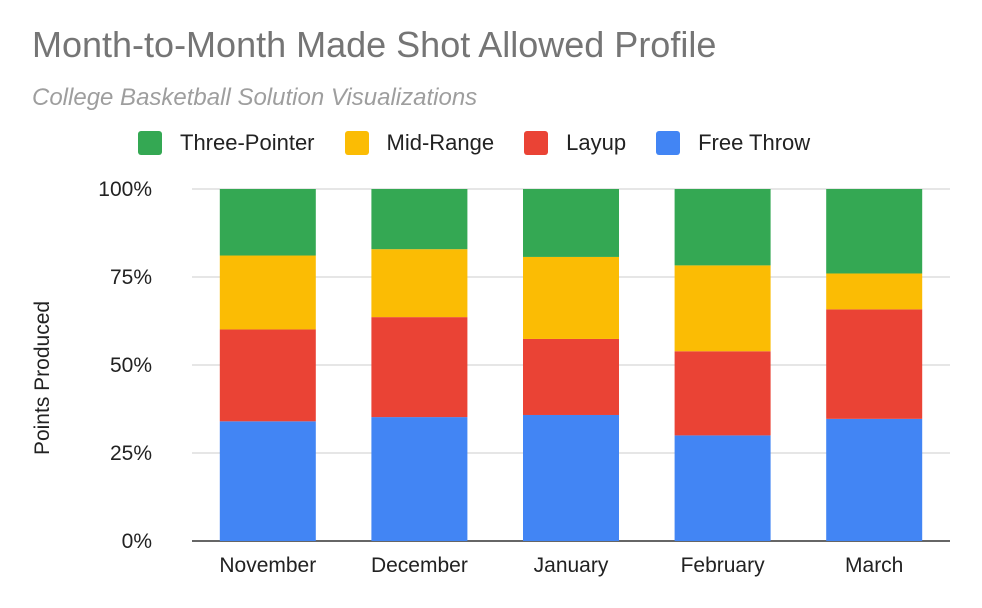 This screenshot has width=982, height=608. I want to click on bar-segment-free-throw-december, so click(419, 479).